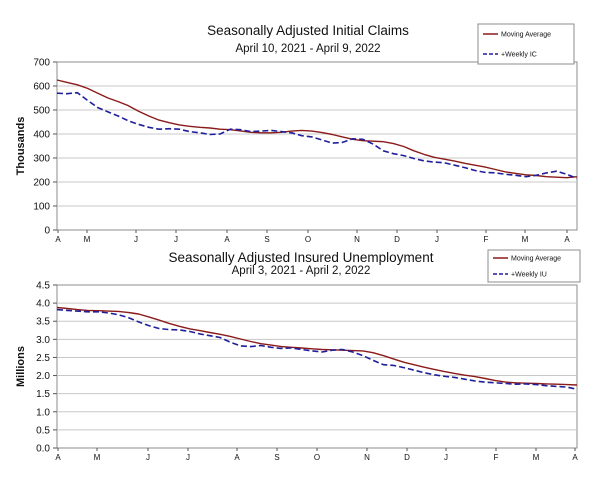 Image resolution: width=600 pixels, height=488 pixels. Describe the element at coordinates (536, 259) in the screenshot. I see `chart2-legend-label: Moving Average` at that location.